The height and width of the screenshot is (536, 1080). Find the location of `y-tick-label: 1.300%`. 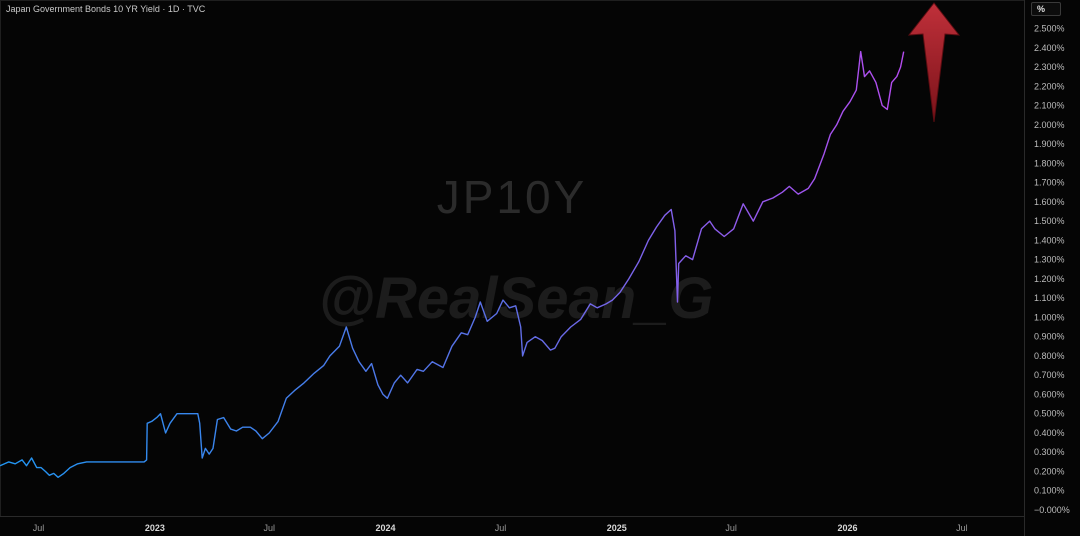

y-tick-label: 1.300% is located at coordinates (1049, 260).